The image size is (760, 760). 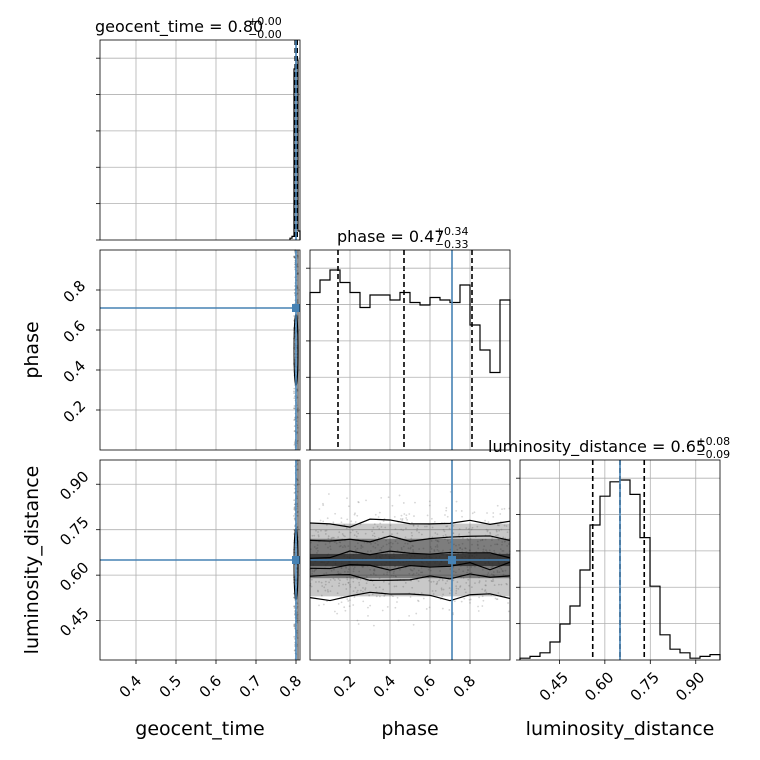 What do you see at coordinates (74, 622) in the screenshot?
I see `y-tick-label-luminosity_distance: 0.45` at bounding box center [74, 622].